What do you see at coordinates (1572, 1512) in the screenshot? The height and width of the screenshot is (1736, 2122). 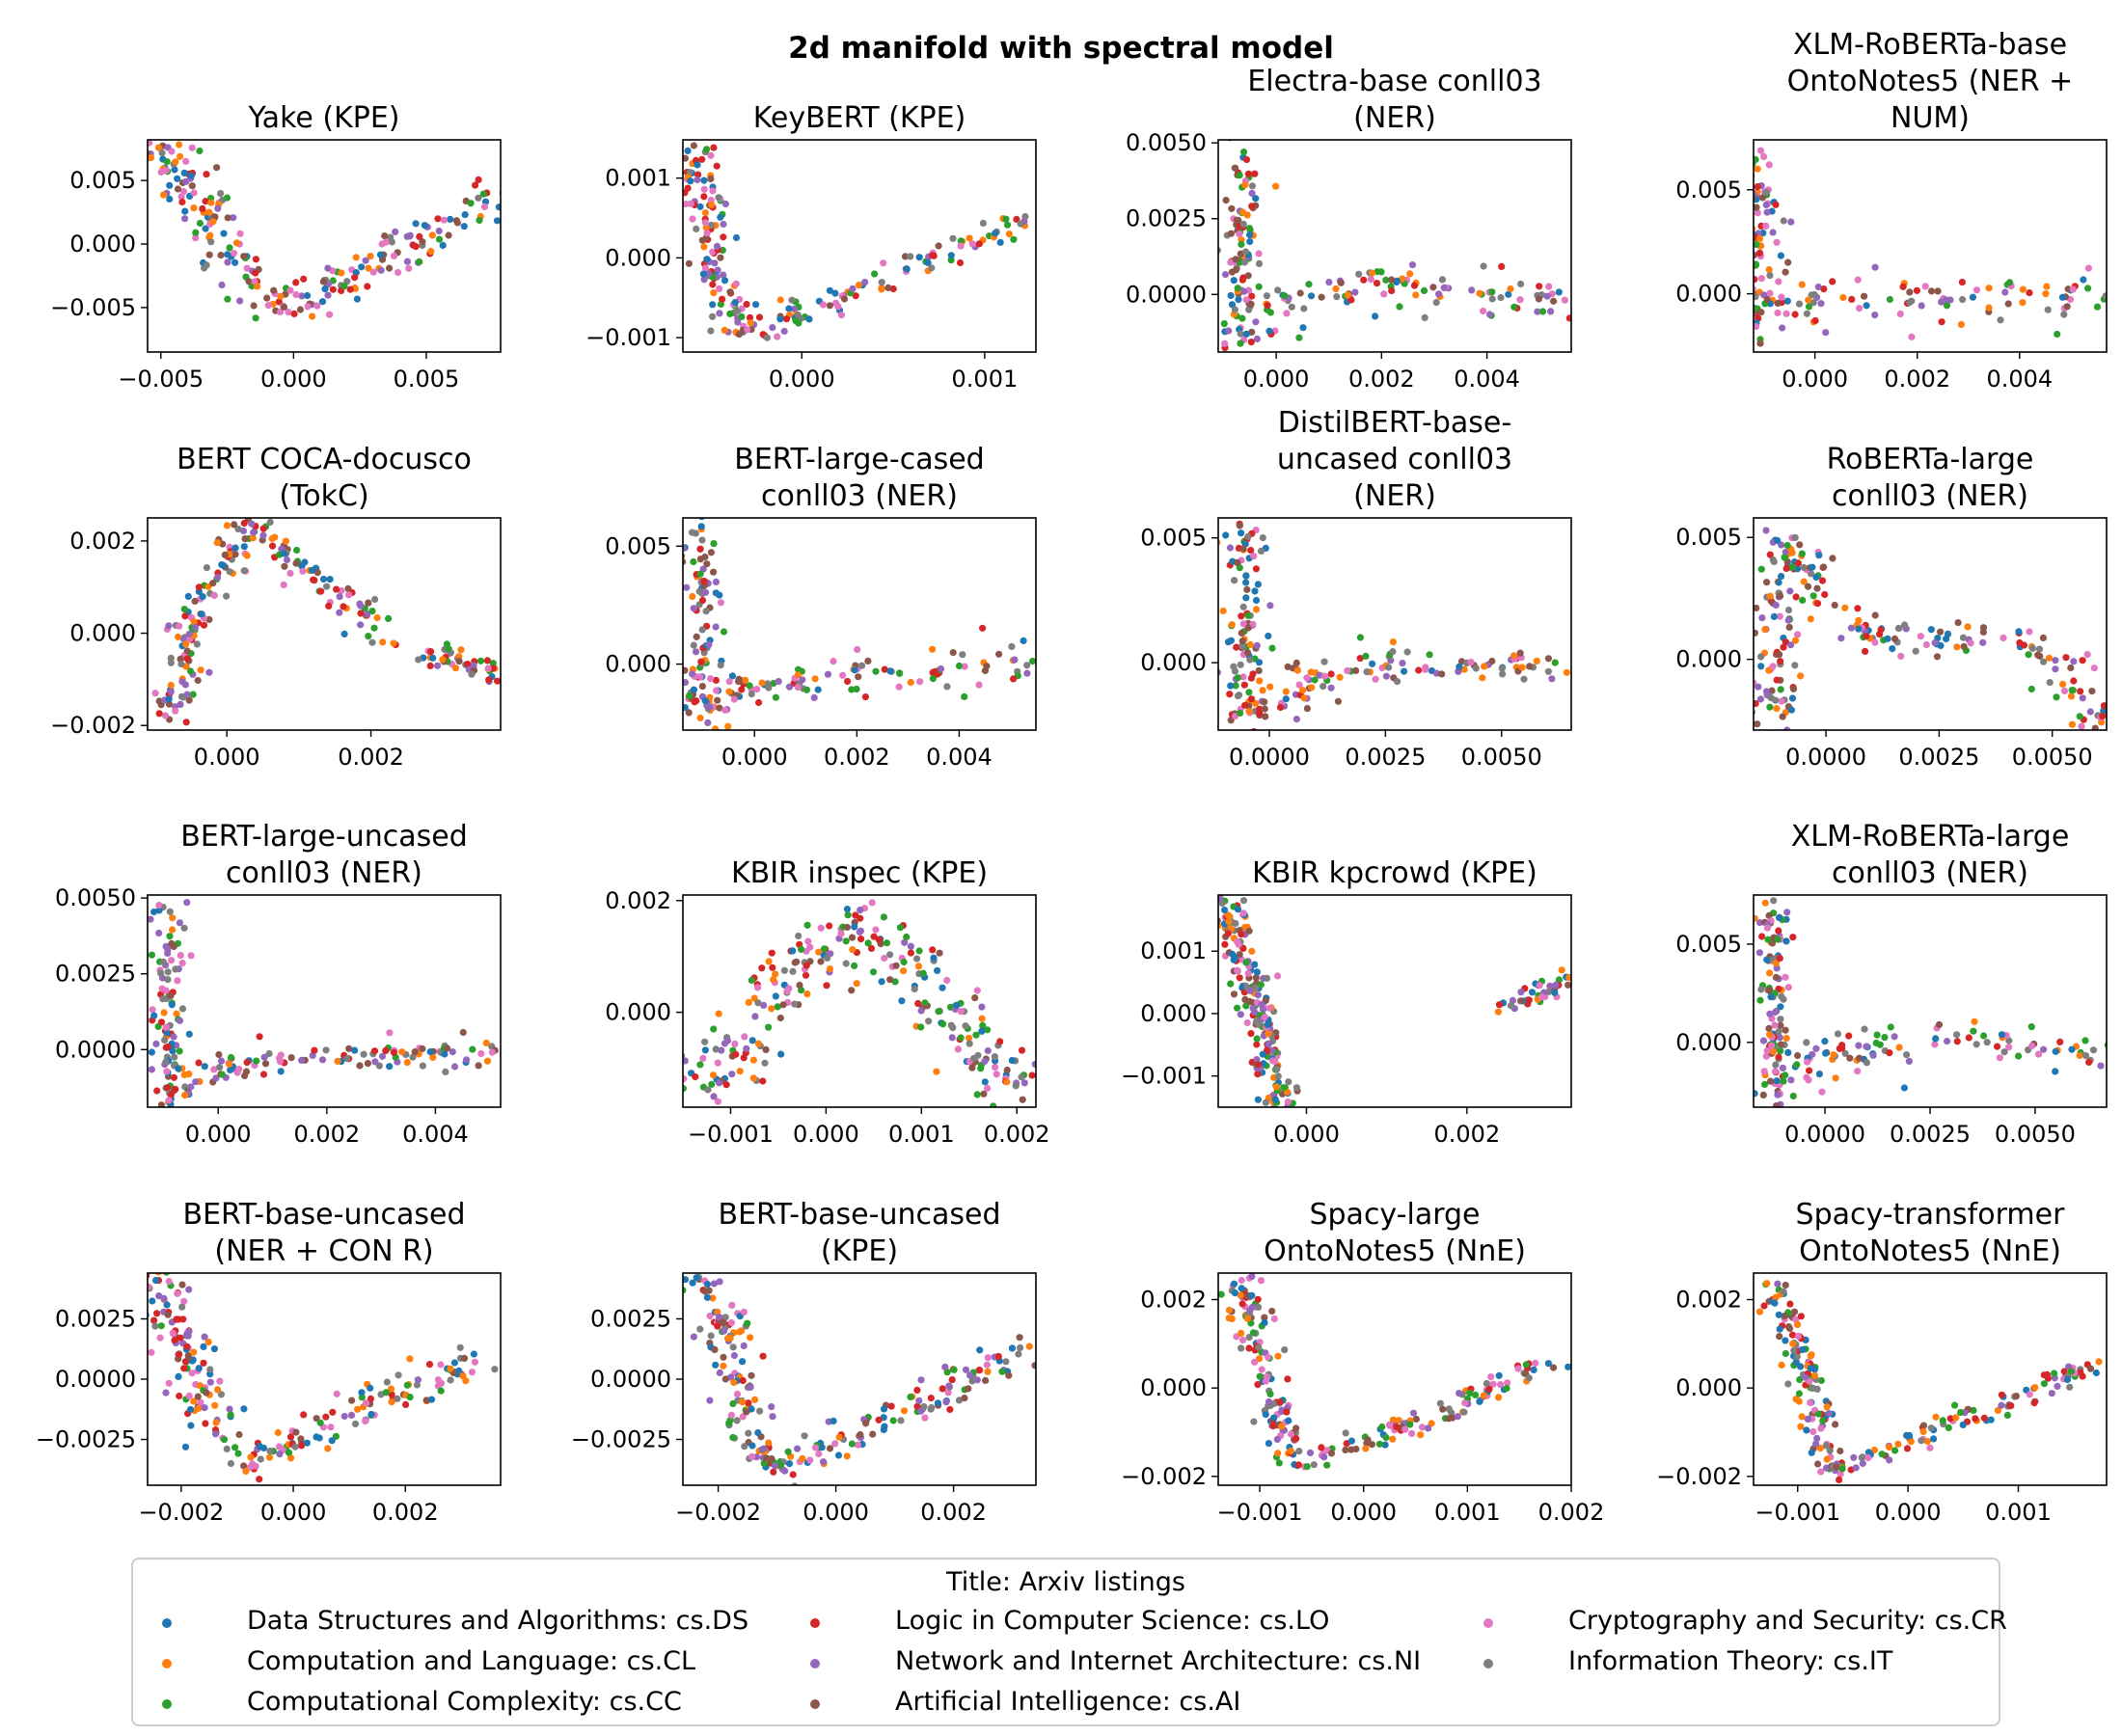 I see `x-tick-label: 0.002` at bounding box center [1572, 1512].